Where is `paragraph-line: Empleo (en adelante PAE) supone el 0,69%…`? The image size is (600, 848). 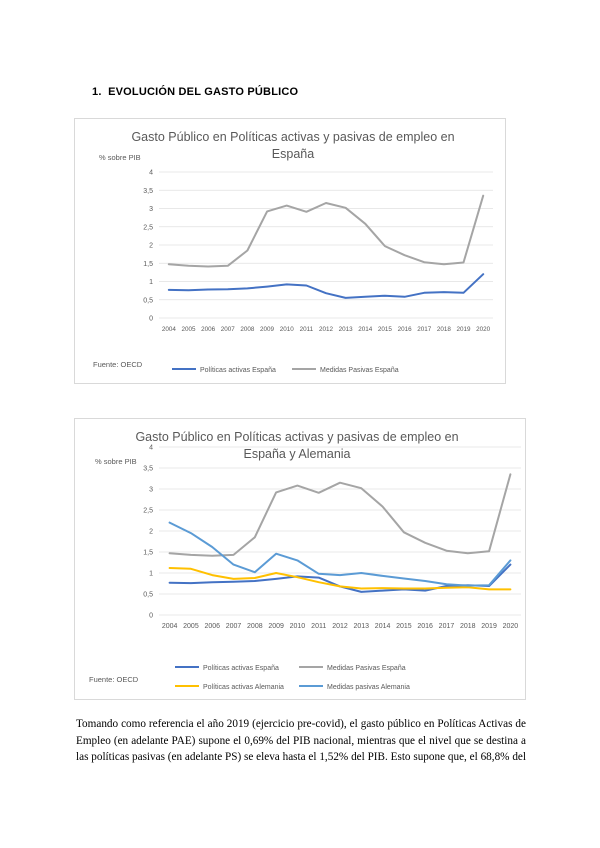 paragraph-line: Empleo (en adelante PAE) supone el 0,69%… is located at coordinates (301, 740).